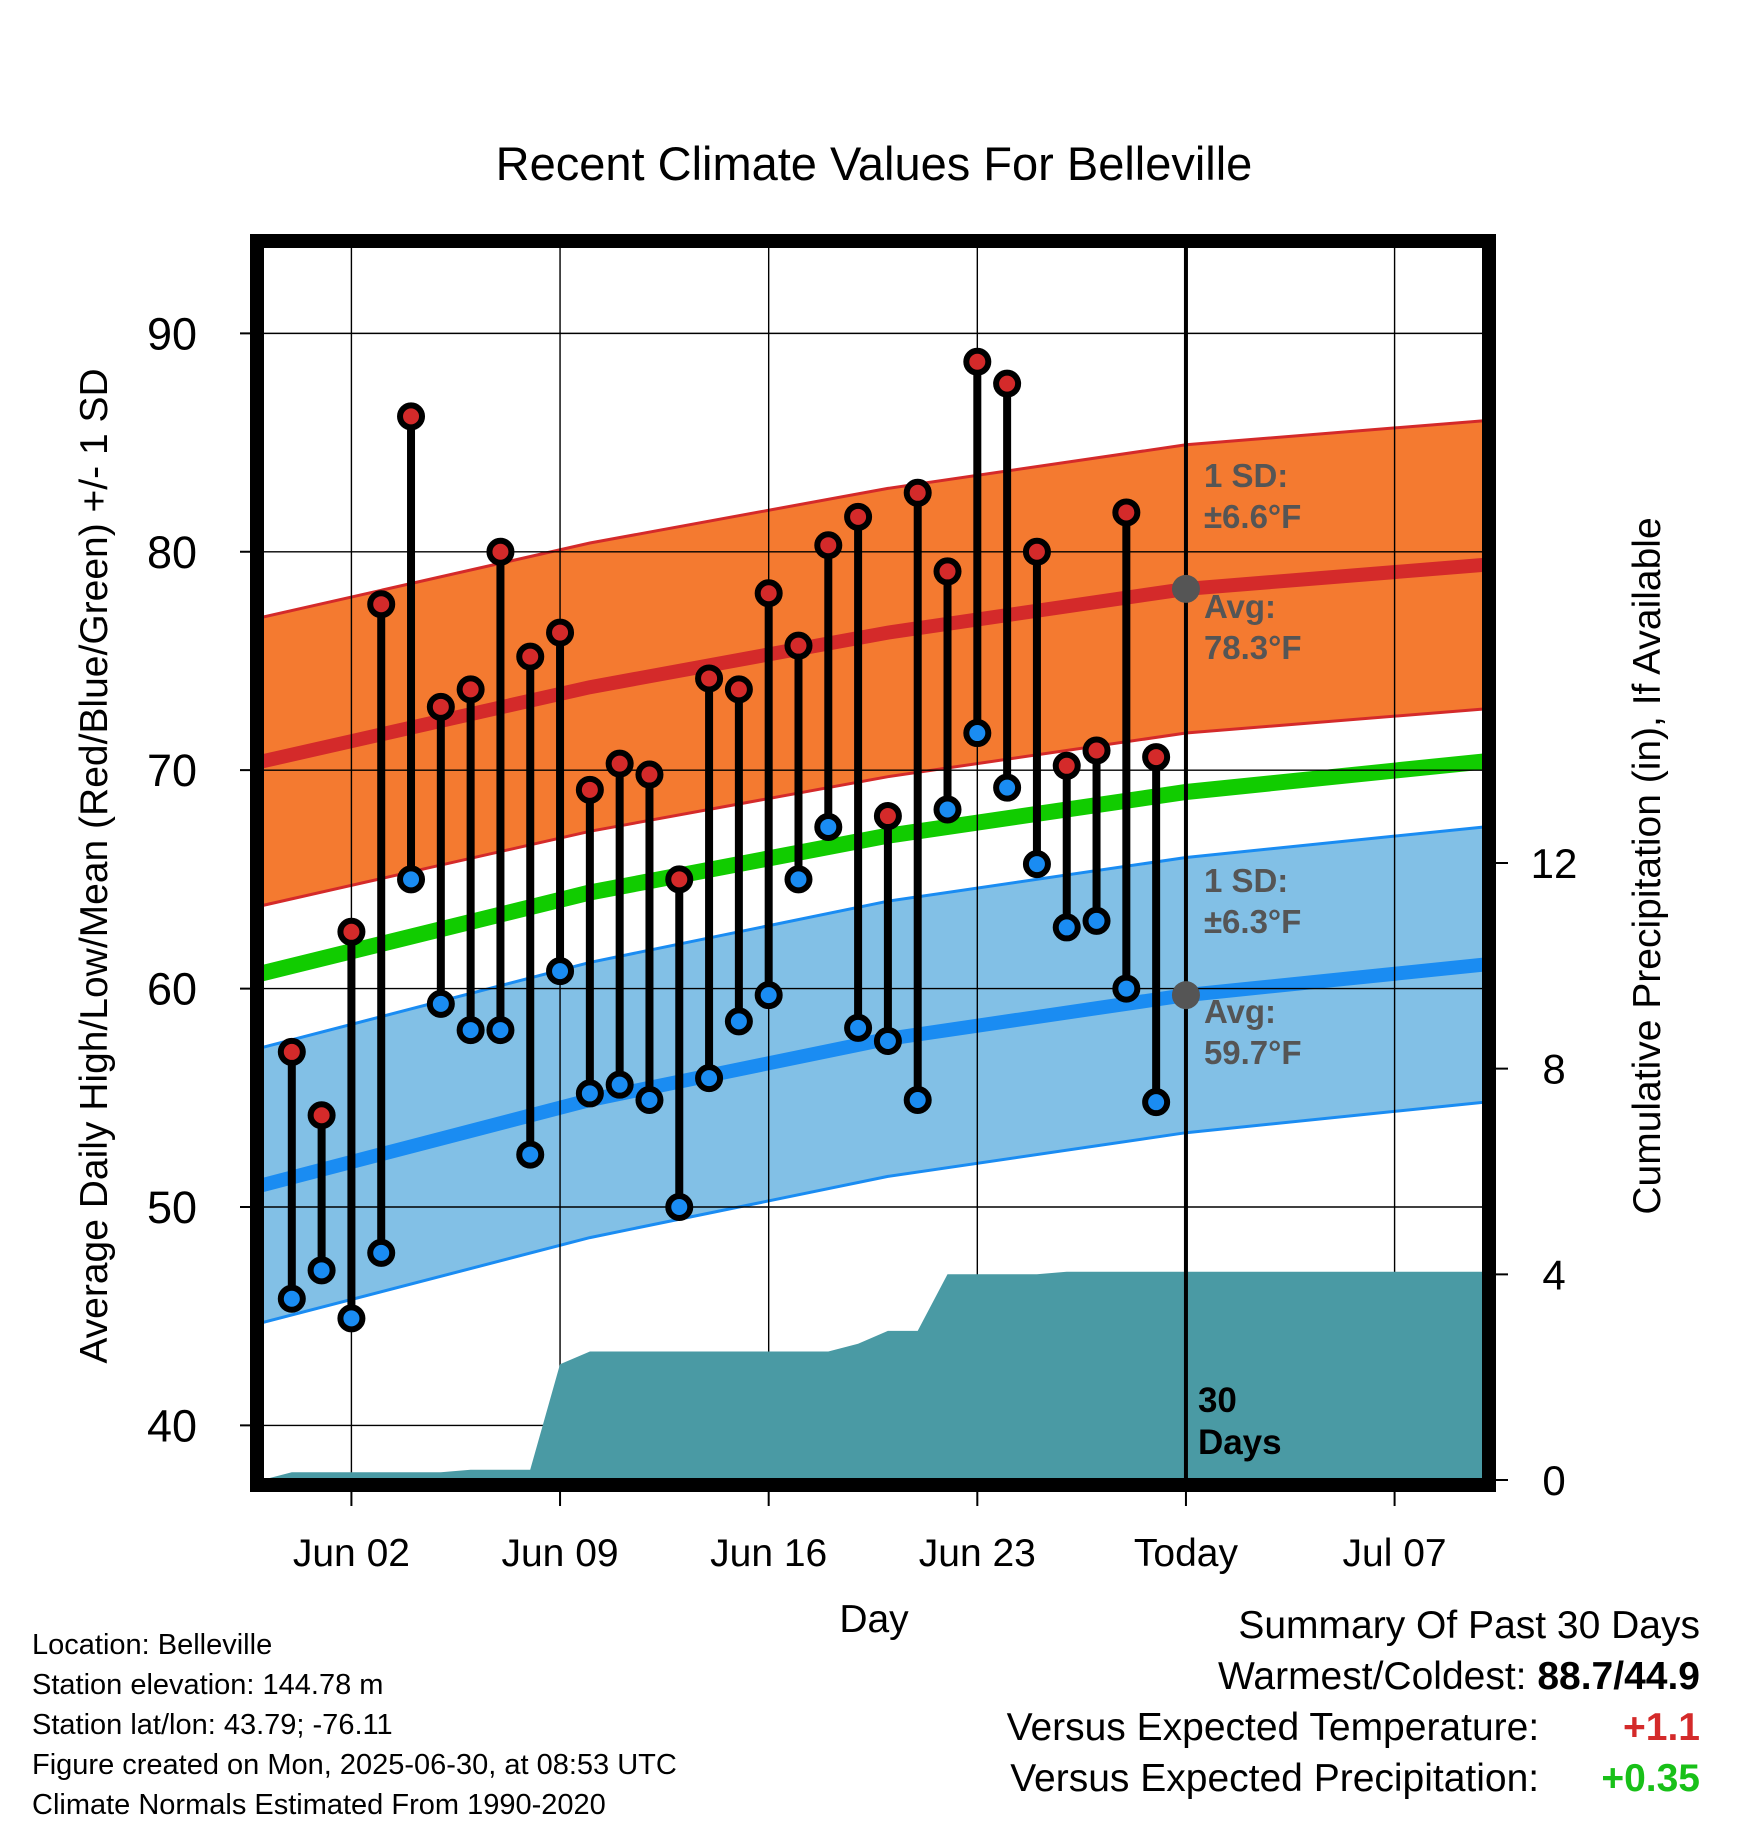  Describe the element at coordinates (1554, 863) in the screenshot. I see `y-tick-label-right: 12` at that location.